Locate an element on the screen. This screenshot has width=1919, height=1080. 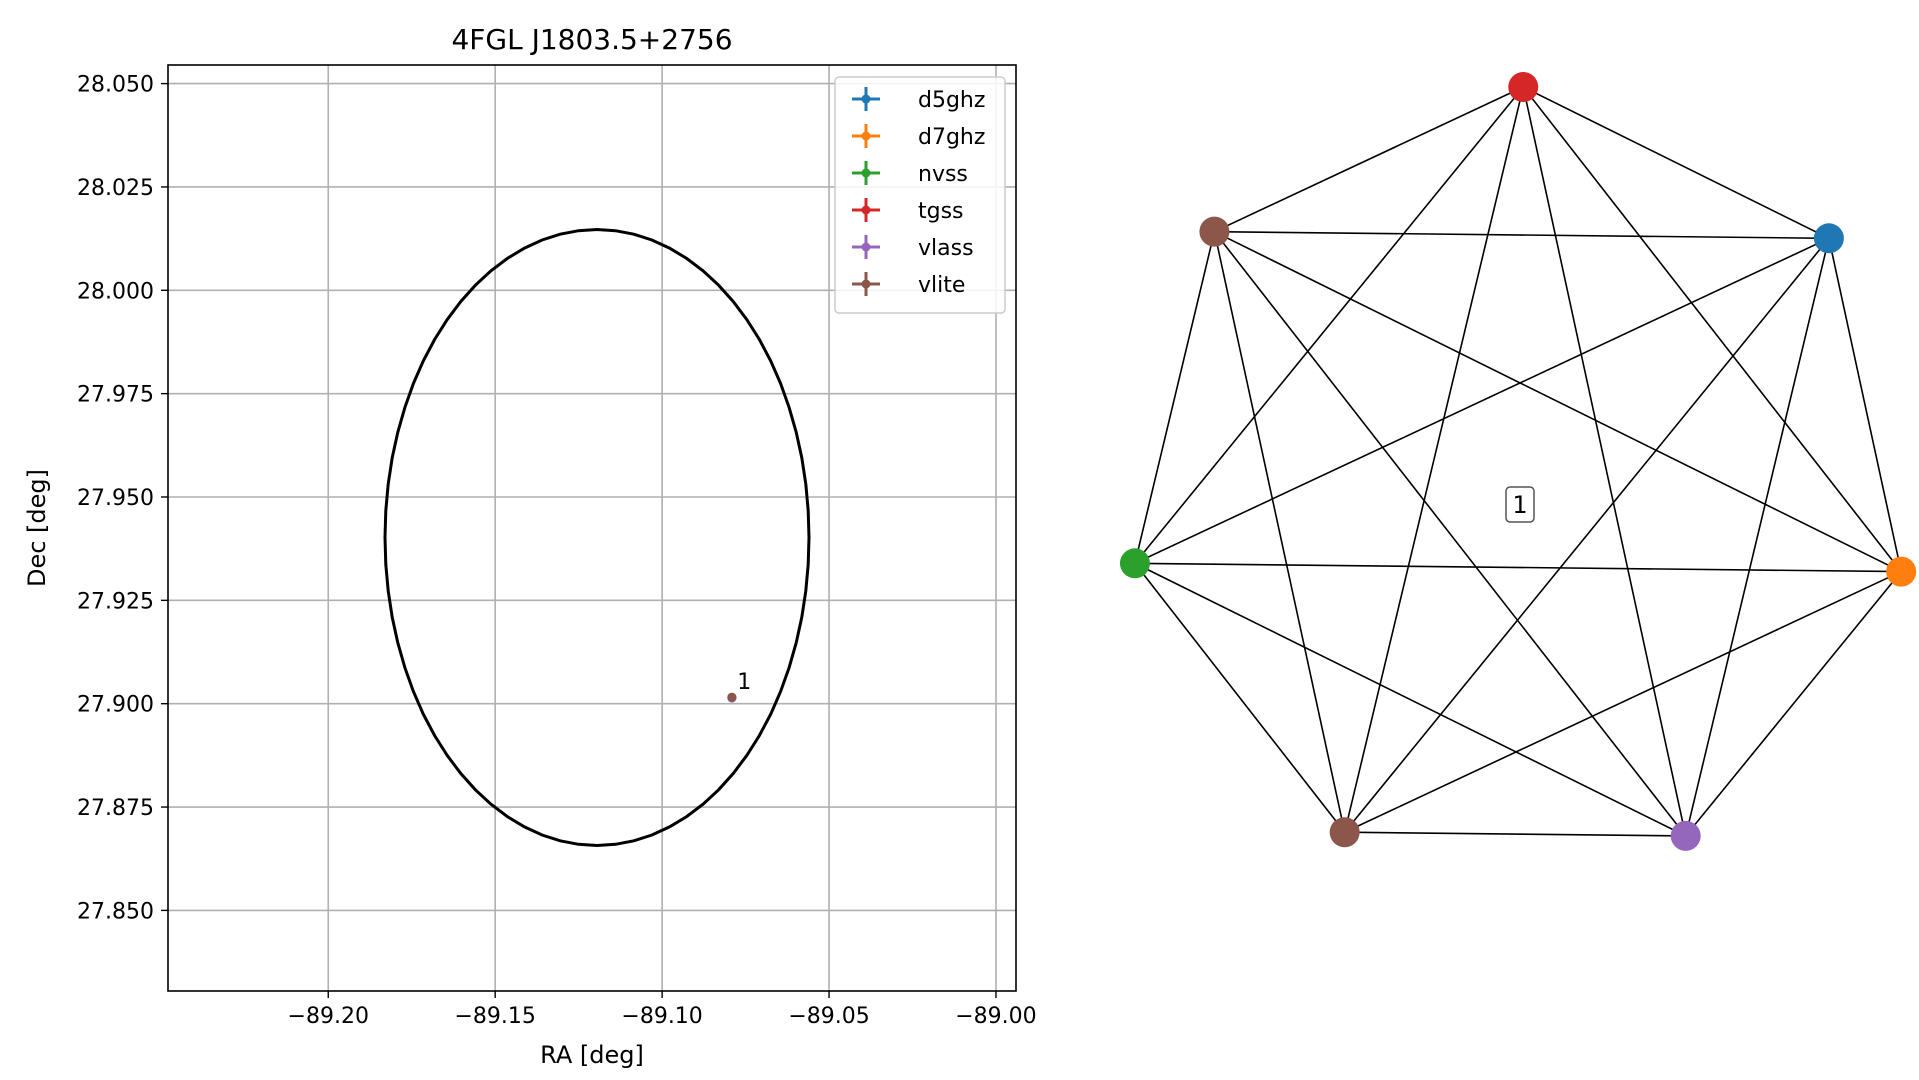
network-node-d7ghz is located at coordinates (1901, 571).